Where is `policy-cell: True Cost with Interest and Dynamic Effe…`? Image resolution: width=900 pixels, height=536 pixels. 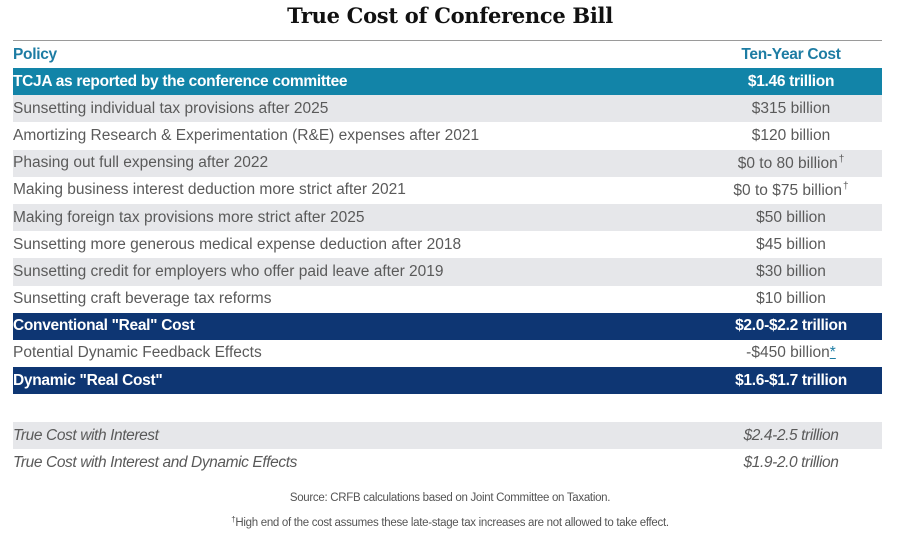
policy-cell: True Cost with Interest and Dynamic Effe… is located at coordinates (155, 463).